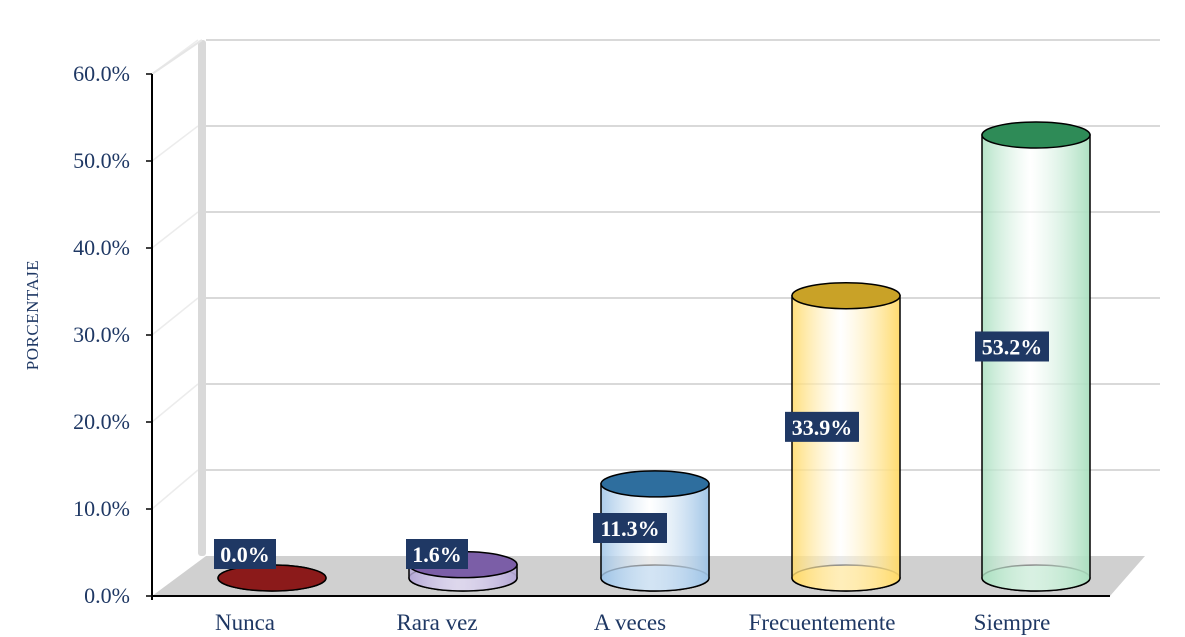 Image resolution: width=1185 pixels, height=637 pixels. What do you see at coordinates (101, 160) in the screenshot?
I see `y-tick-label: 50.0%` at bounding box center [101, 160].